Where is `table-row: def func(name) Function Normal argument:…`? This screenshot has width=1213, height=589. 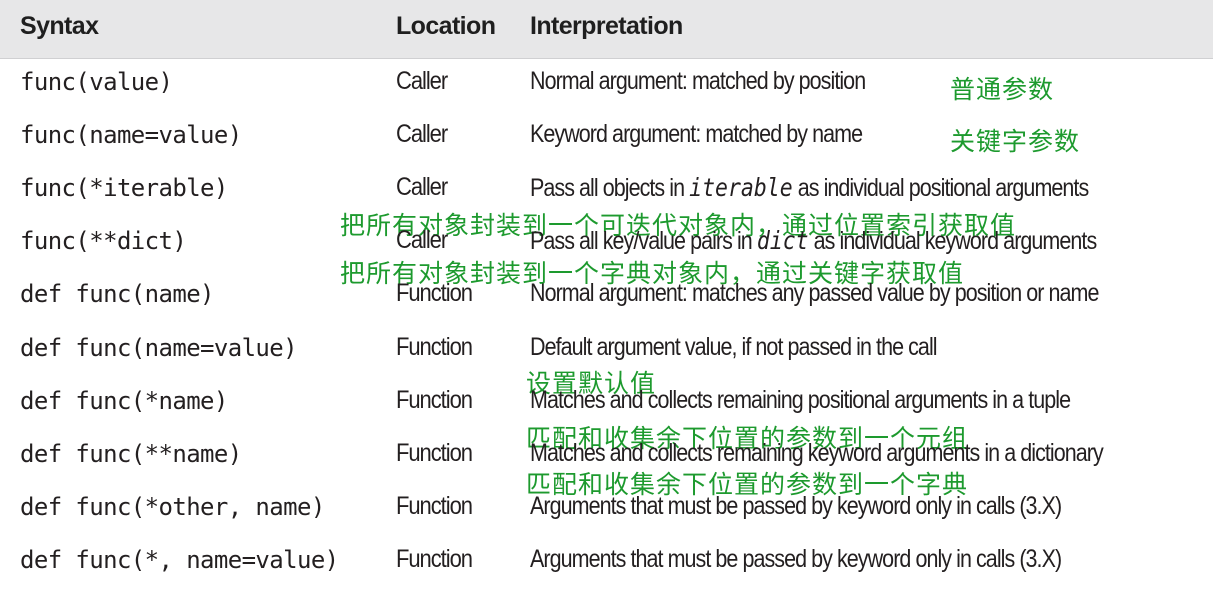
table-row: def func(name) Function Normal argument:… is located at coordinates (606, 296).